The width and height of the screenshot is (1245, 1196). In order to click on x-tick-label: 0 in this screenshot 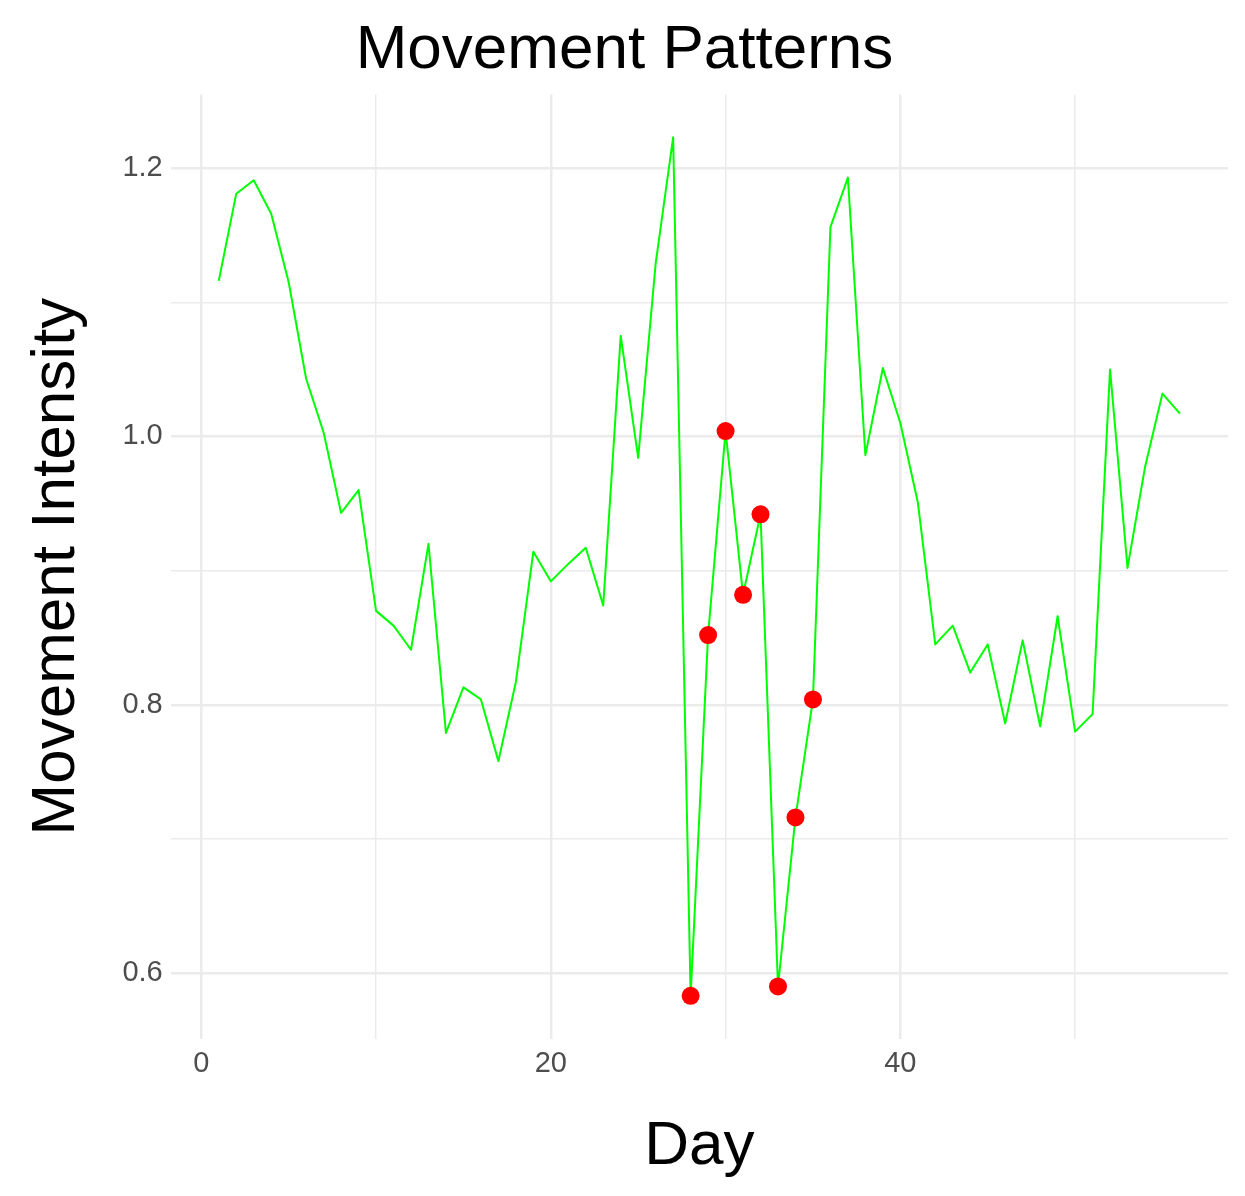, I will do `click(201, 1062)`.